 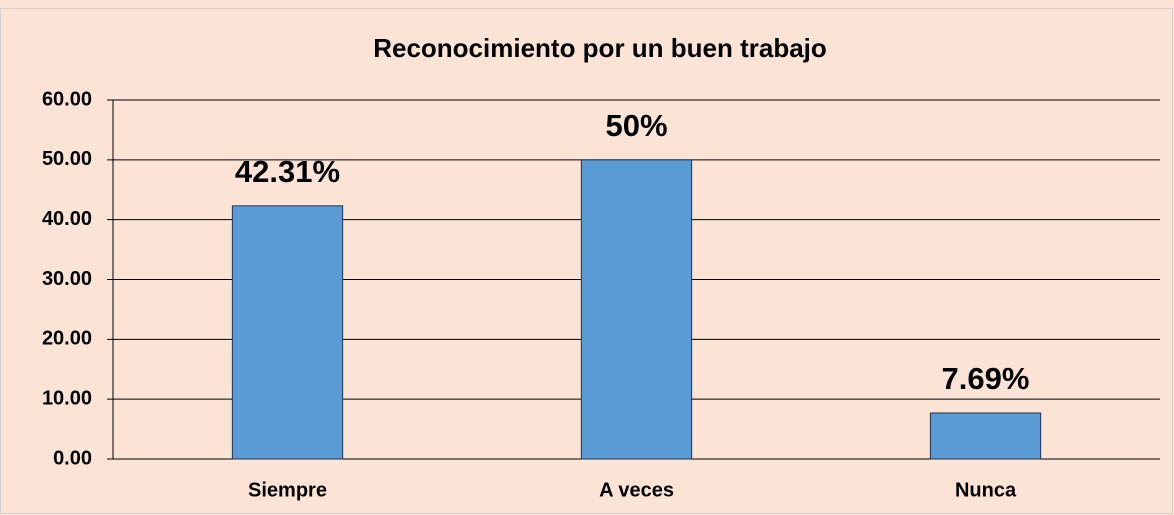 I want to click on y-tick-label: 60.00, so click(x=67, y=99).